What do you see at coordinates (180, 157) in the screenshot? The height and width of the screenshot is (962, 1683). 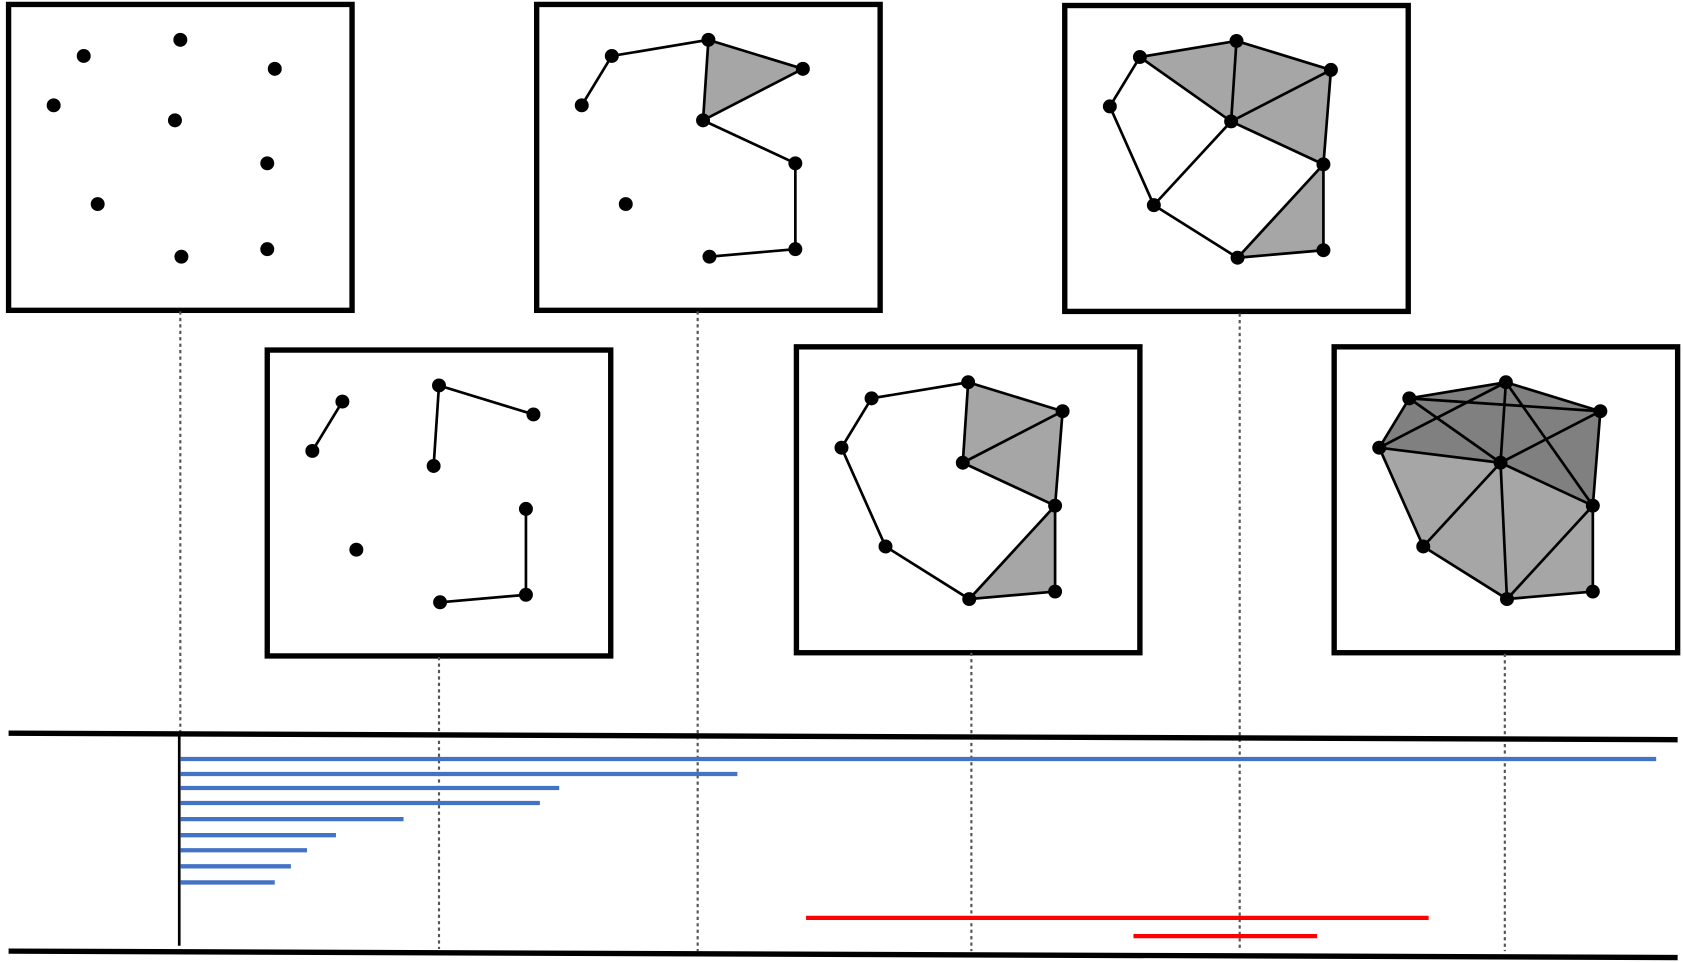 I see `panel-frame` at bounding box center [180, 157].